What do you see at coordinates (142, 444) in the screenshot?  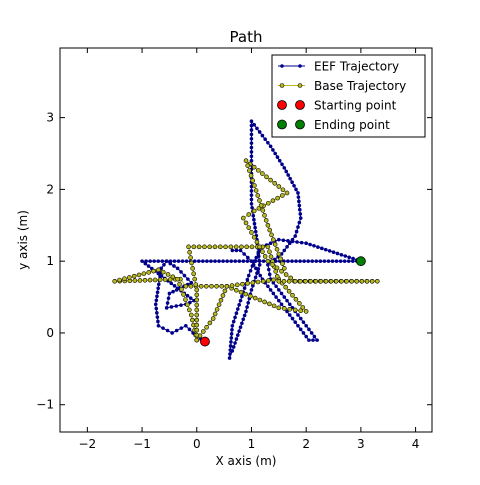 I see `x-tick-label: −1` at bounding box center [142, 444].